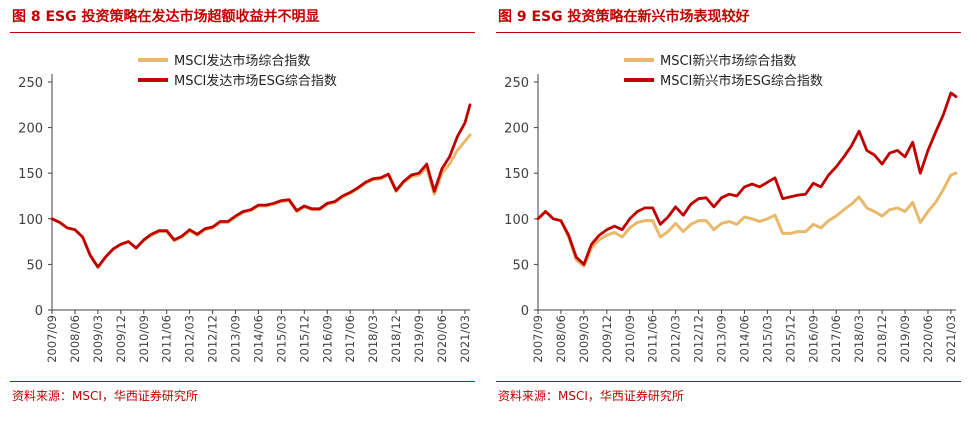 This screenshot has width=971, height=421. I want to click on series-line-msci, so click(747, 219).